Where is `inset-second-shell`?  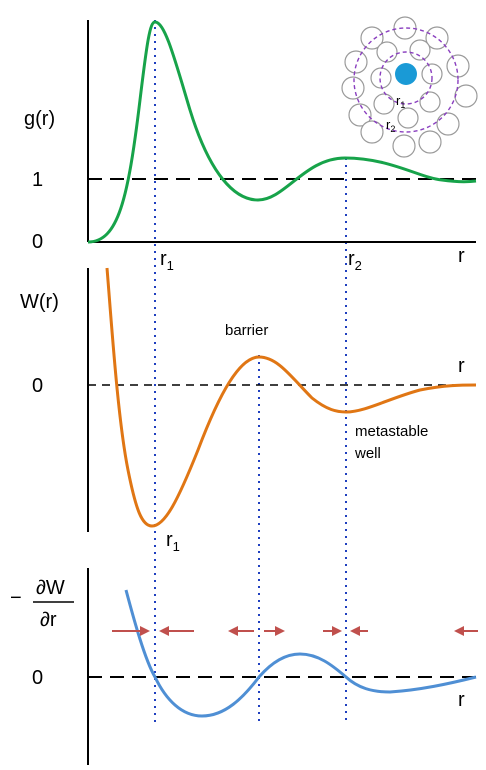 inset-second-shell is located at coordinates (406, 80).